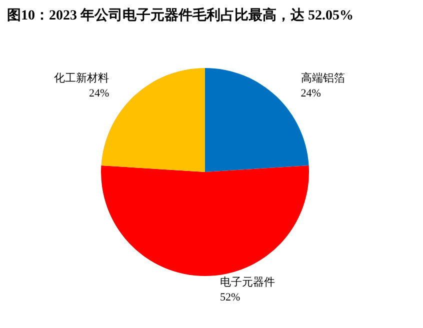 The height and width of the screenshot is (328, 423). Describe the element at coordinates (247, 282) in the screenshot. I see `slice-label: 电子元器件` at that location.